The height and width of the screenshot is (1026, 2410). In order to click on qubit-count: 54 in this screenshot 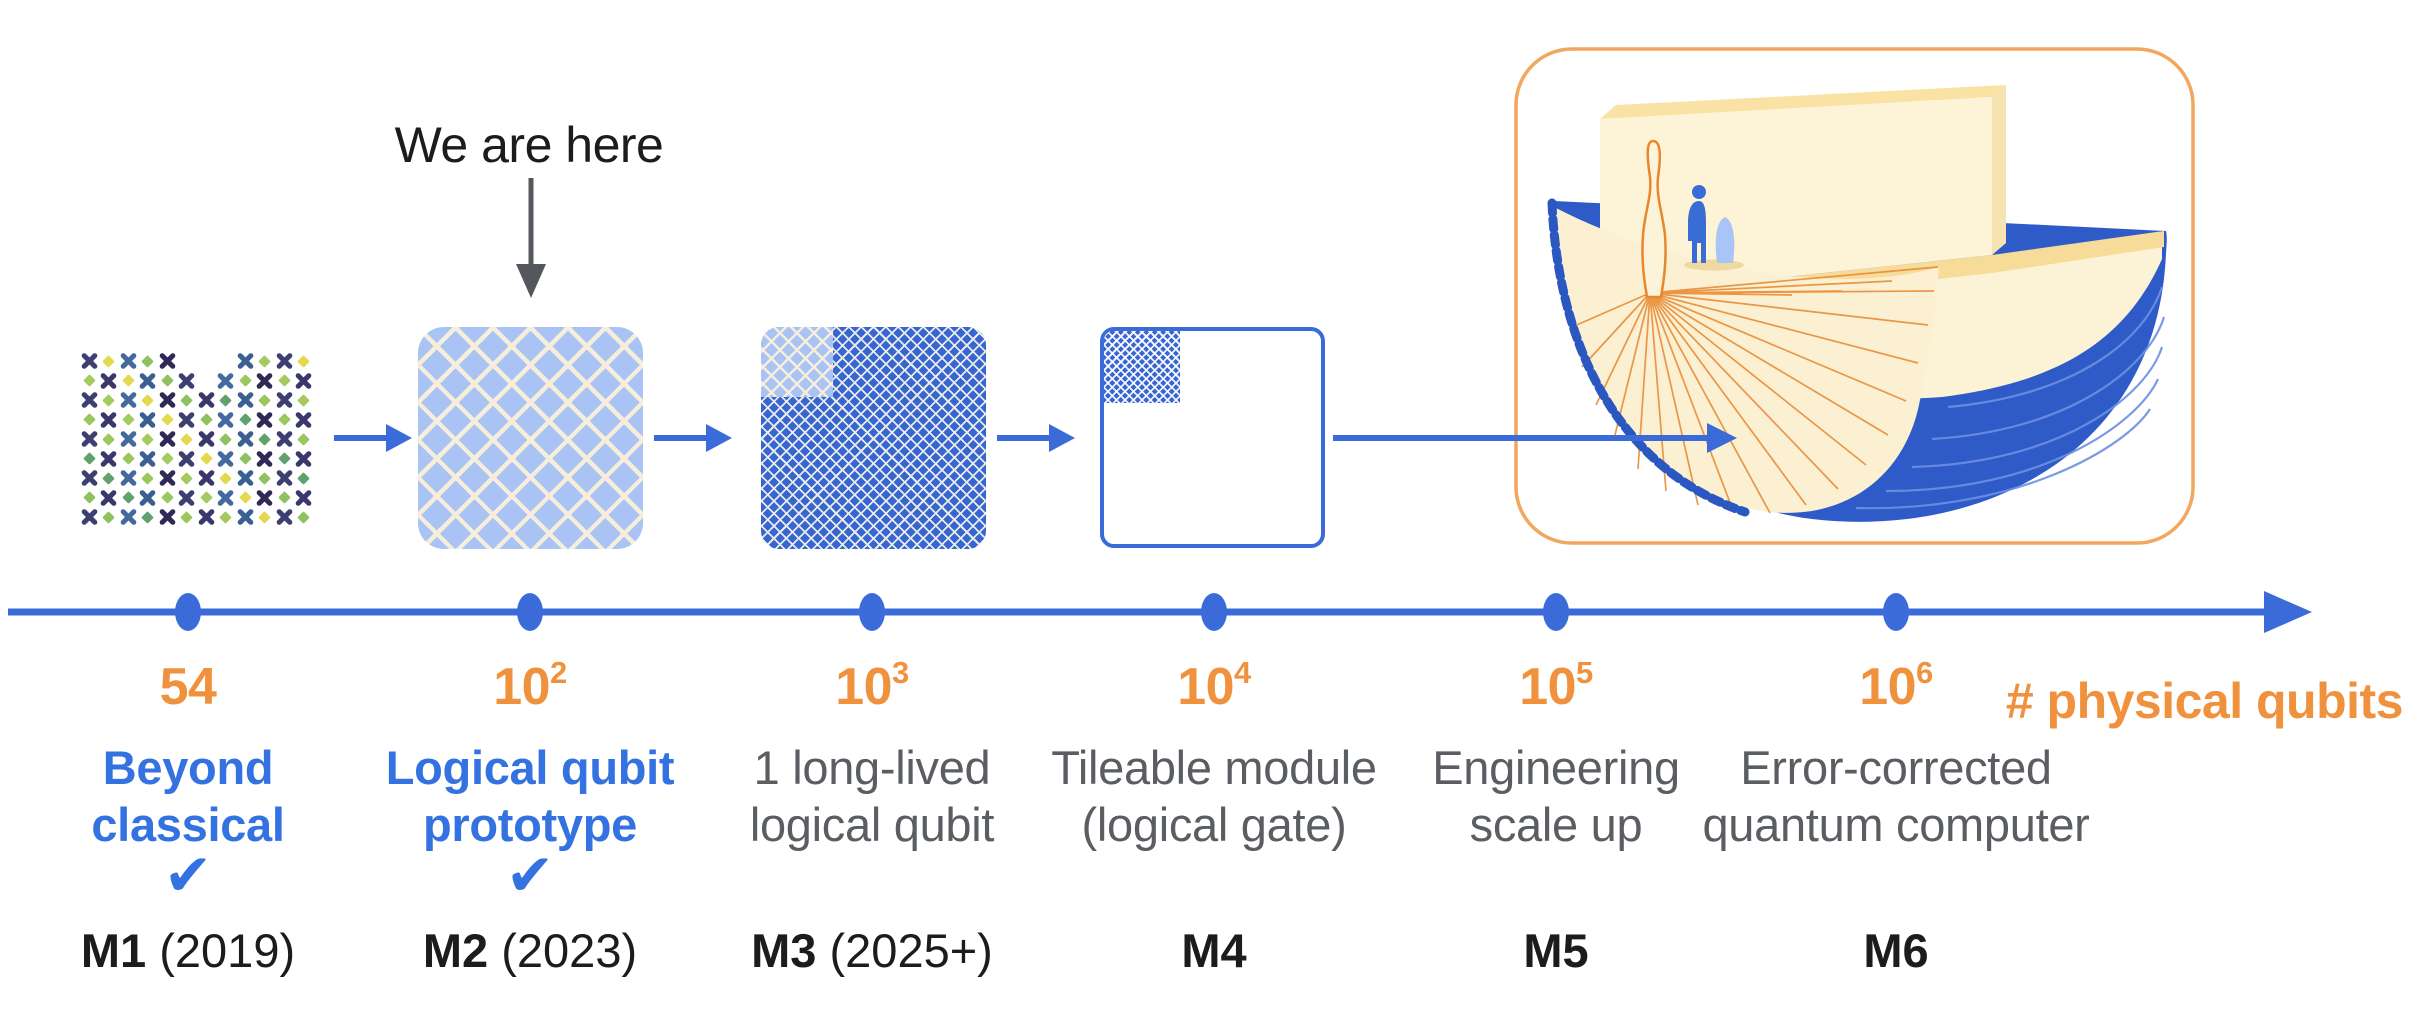, I will do `click(188, 687)`.